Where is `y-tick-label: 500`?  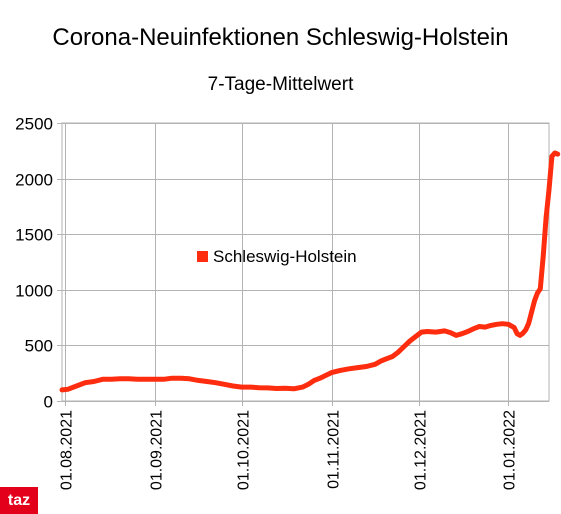
y-tick-label: 500 is located at coordinates (39, 346).